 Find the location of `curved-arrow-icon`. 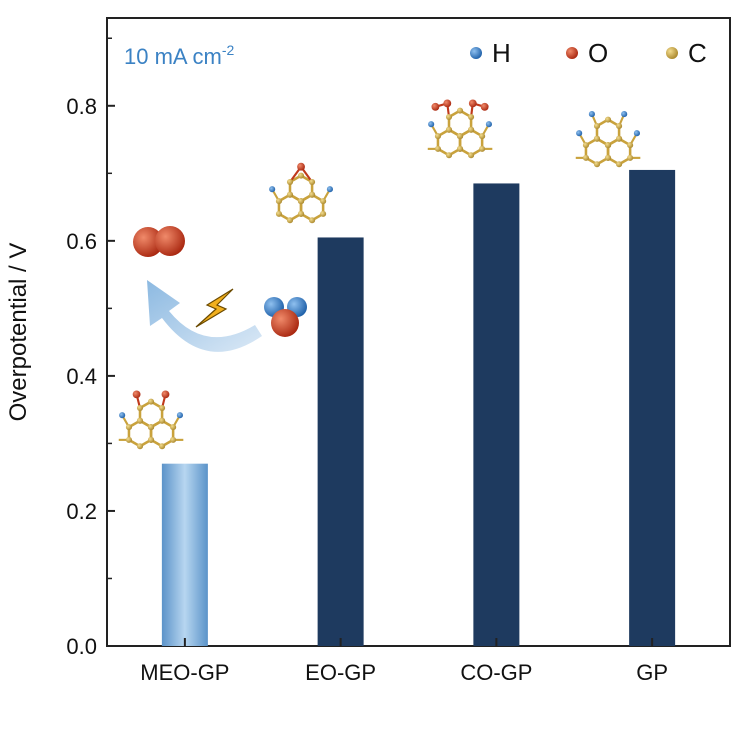

curved-arrow-icon is located at coordinates (204, 316).